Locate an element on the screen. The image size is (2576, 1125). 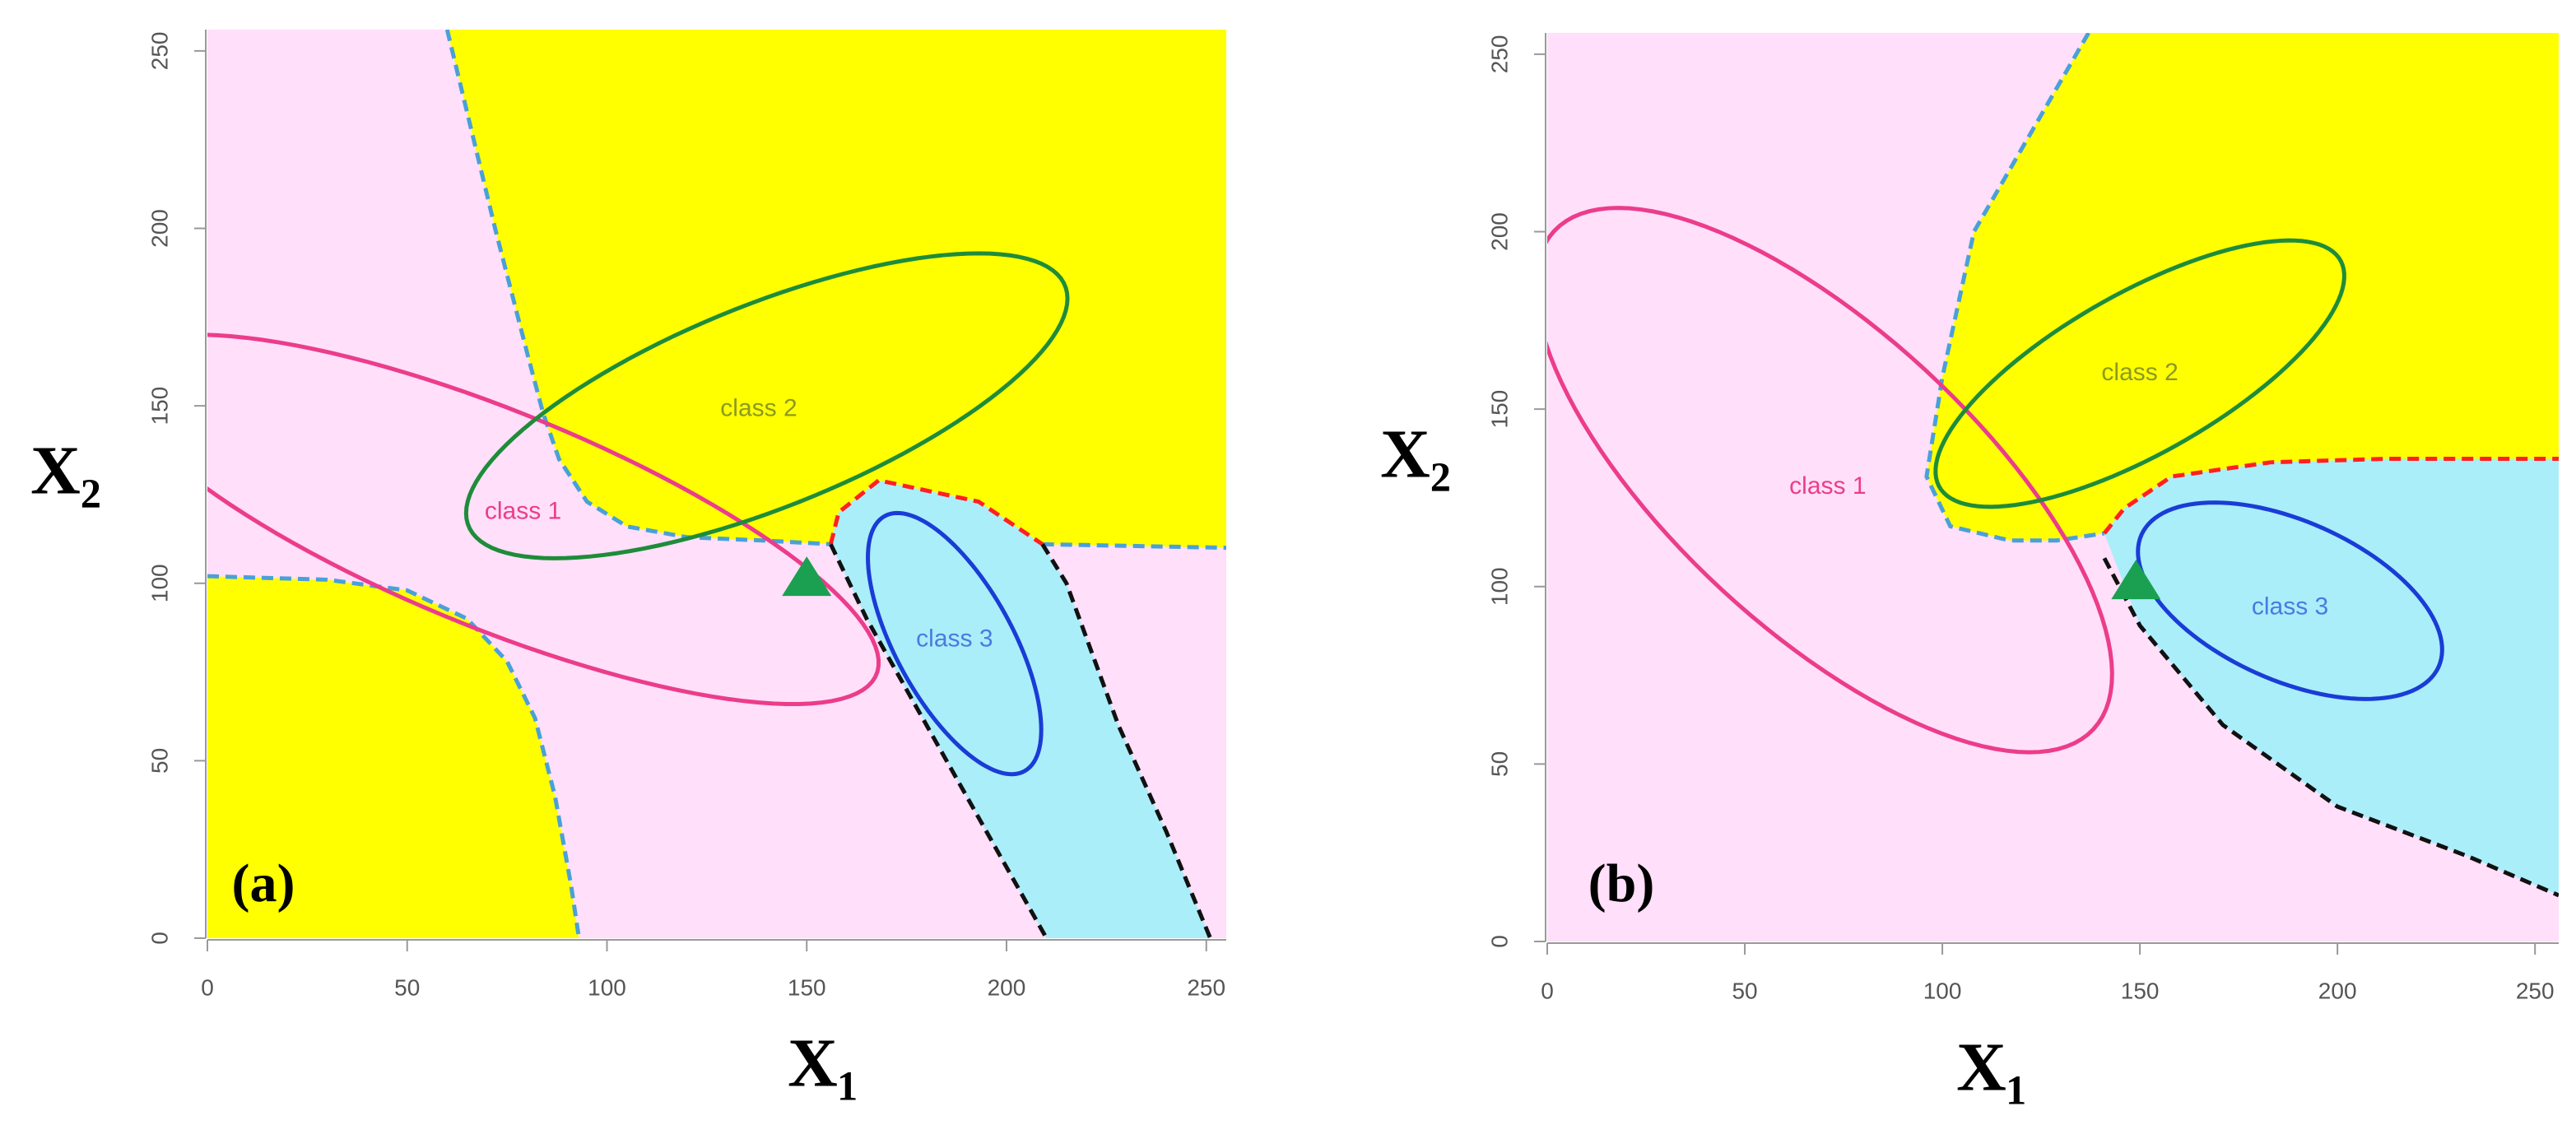
panel-label: (b) is located at coordinates (1621, 883).